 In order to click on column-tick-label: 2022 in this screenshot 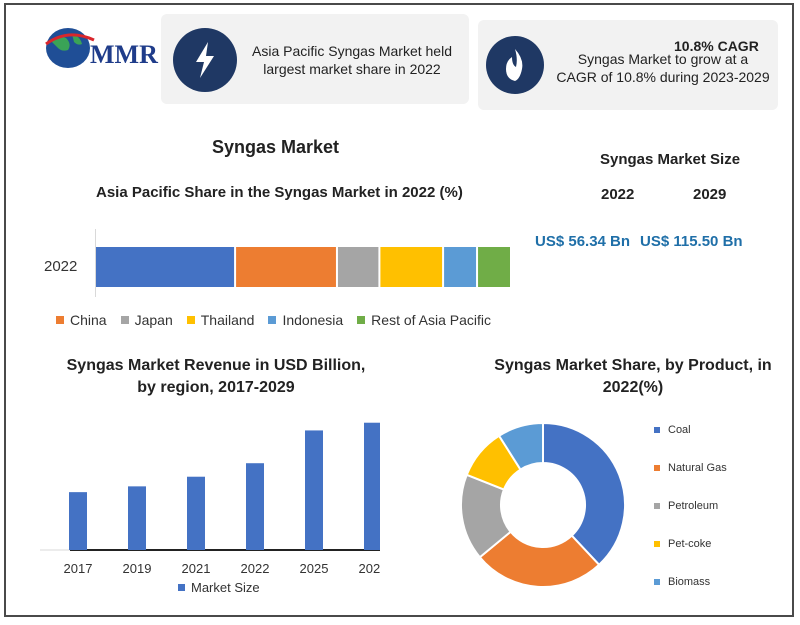, I will do `click(255, 568)`.